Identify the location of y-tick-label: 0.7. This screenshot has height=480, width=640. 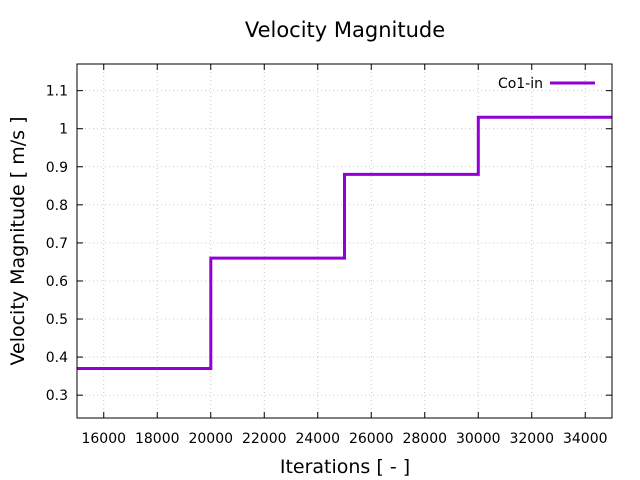
(57, 244).